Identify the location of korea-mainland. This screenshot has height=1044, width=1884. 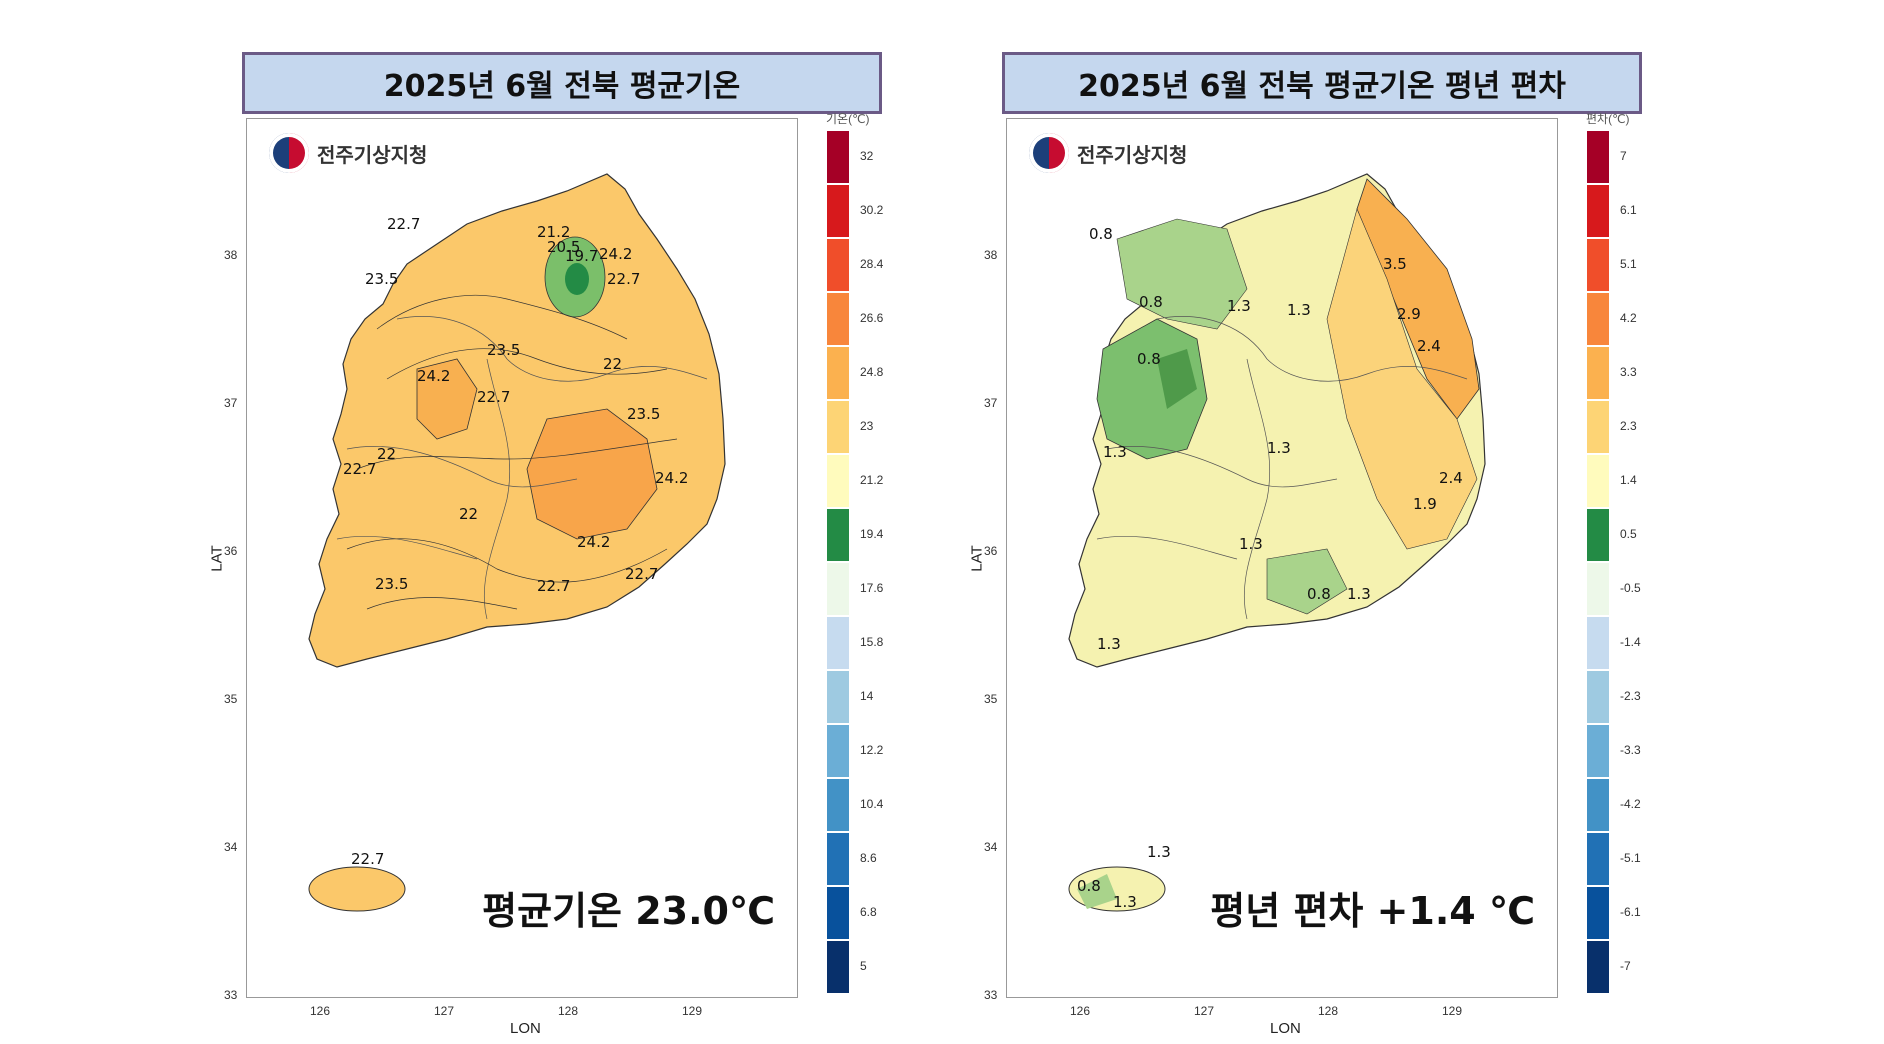
(517, 420).